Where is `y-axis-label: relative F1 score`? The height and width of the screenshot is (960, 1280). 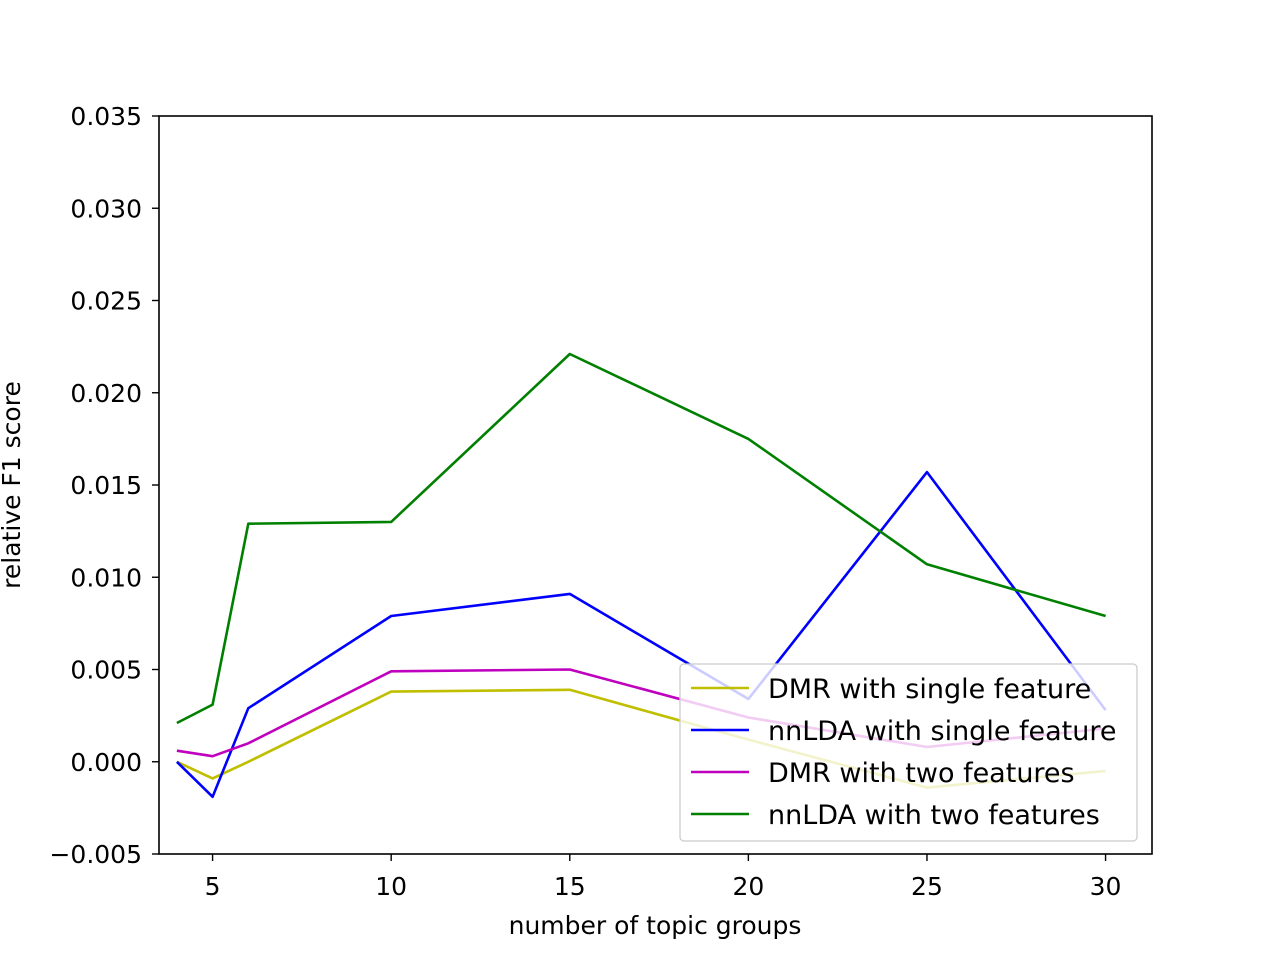
y-axis-label: relative F1 score is located at coordinates (13, 485).